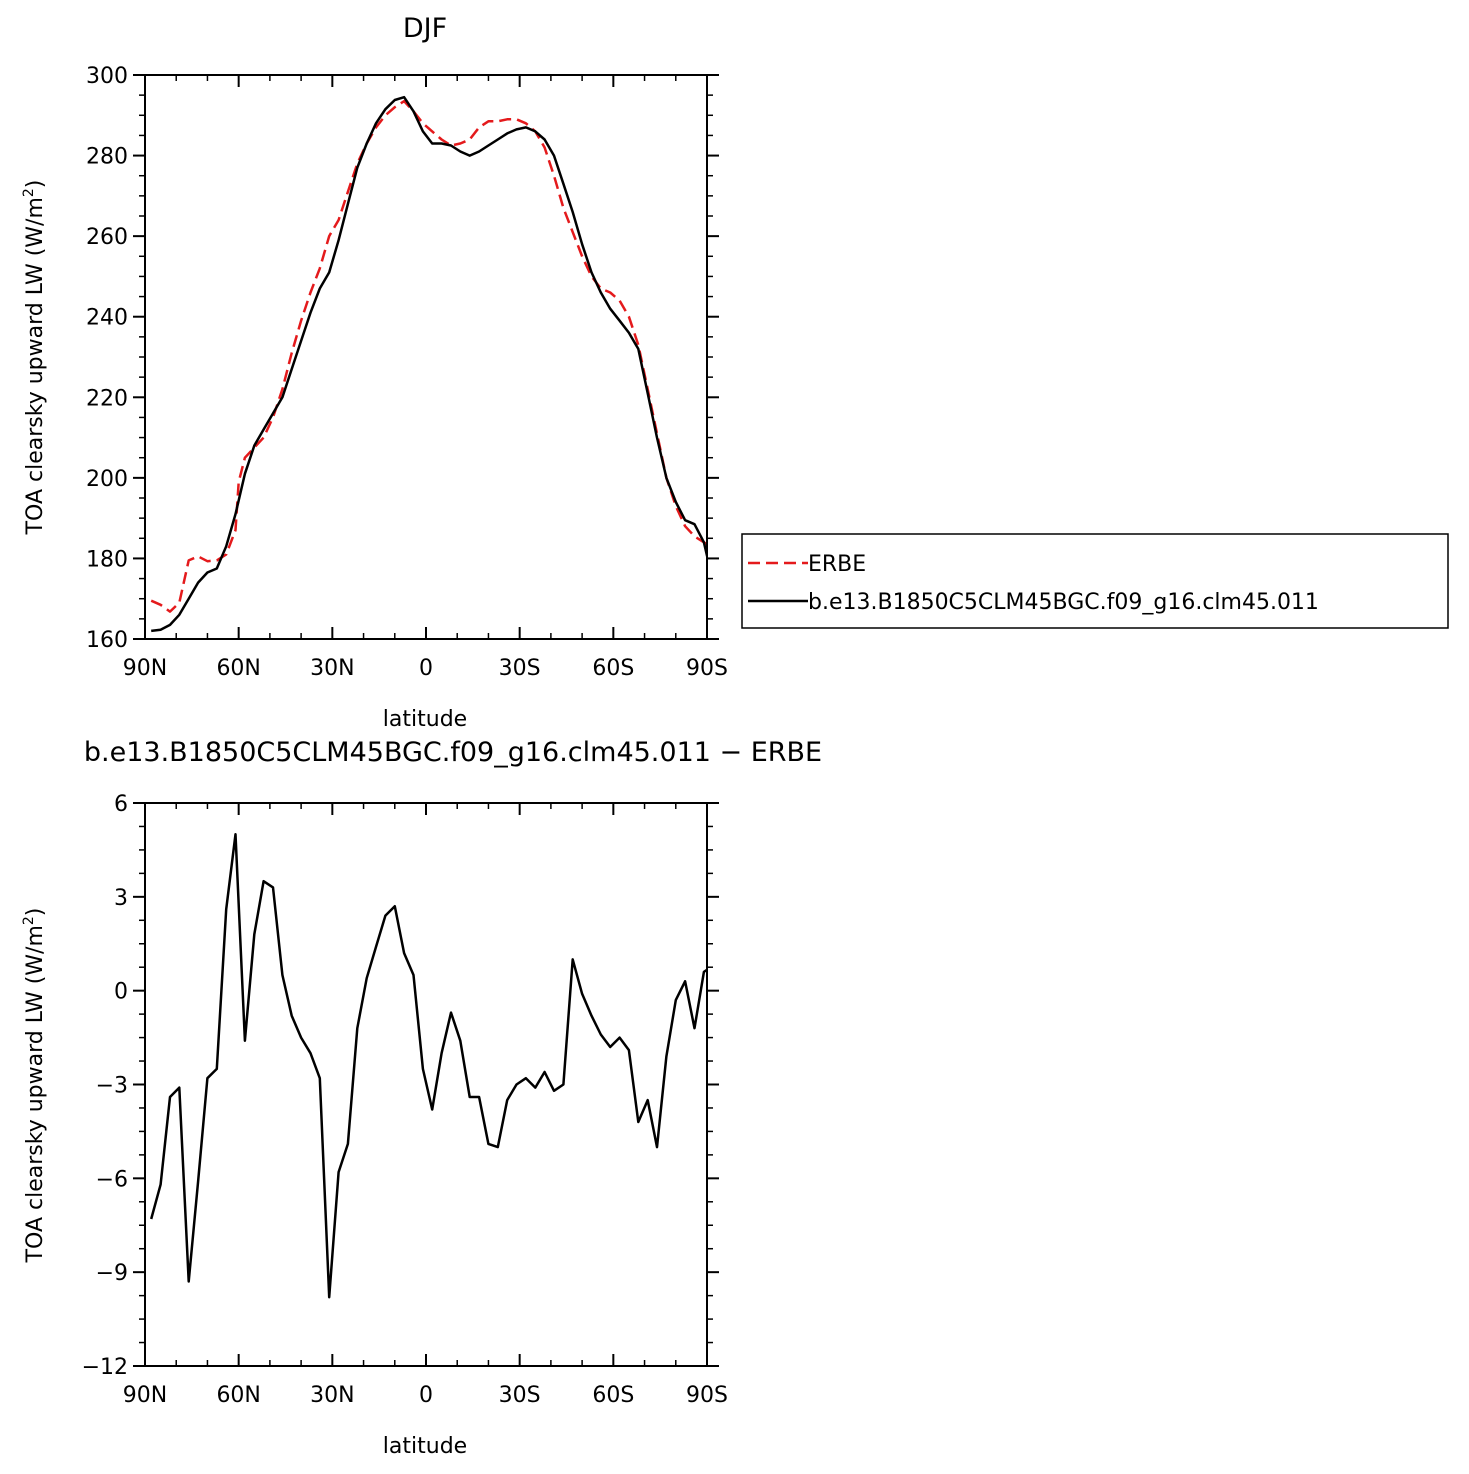 This screenshot has width=1469, height=1474. What do you see at coordinates (107, 479) in the screenshot?
I see `top-y-tick-label: 200` at bounding box center [107, 479].